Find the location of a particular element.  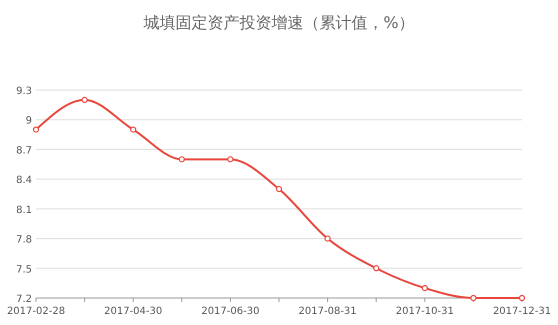

chart-title: 城填固定资产投资增速（累计值，%） is located at coordinates (278, 22).